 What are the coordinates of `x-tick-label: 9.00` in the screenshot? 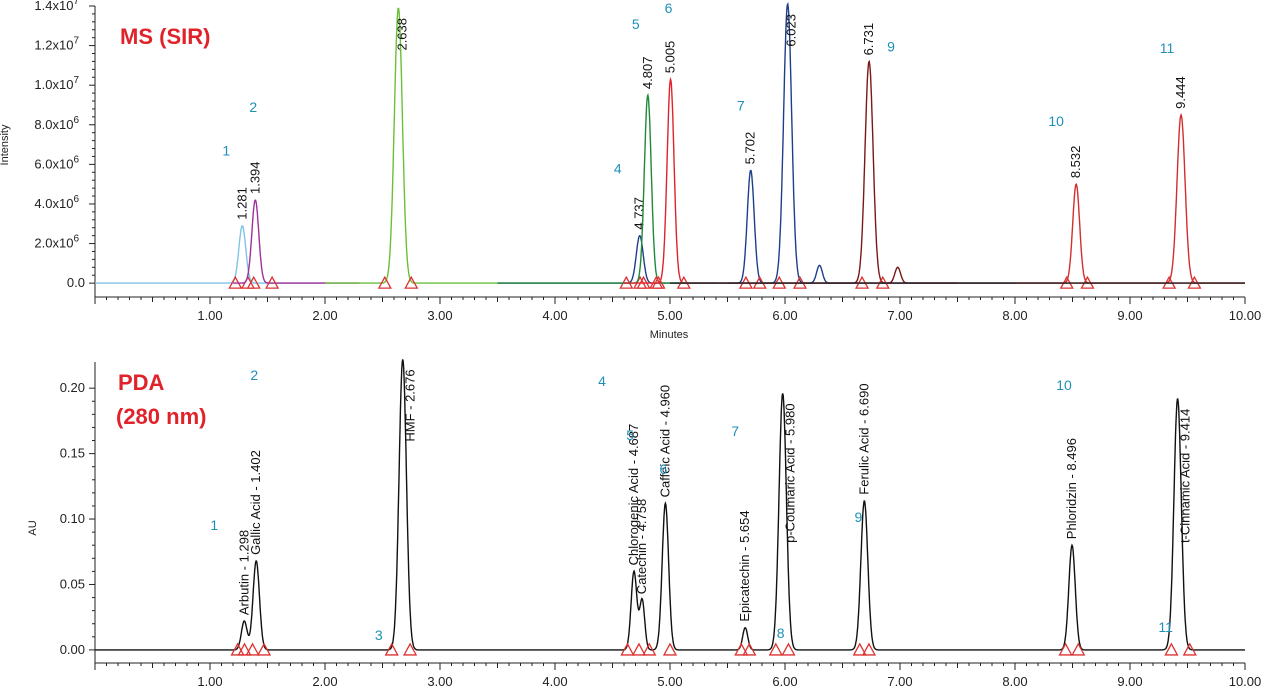 It's located at (1129, 681).